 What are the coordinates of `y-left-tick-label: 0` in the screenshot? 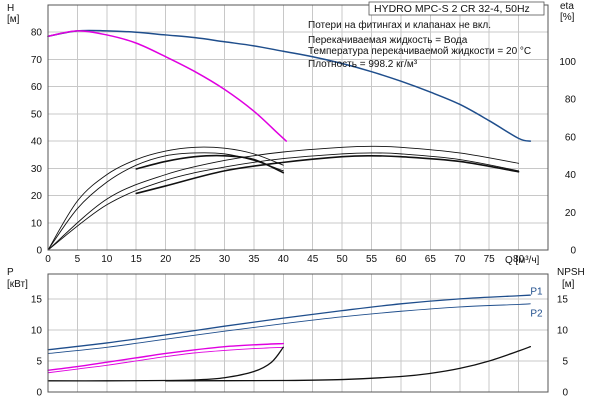 It's located at (39, 251).